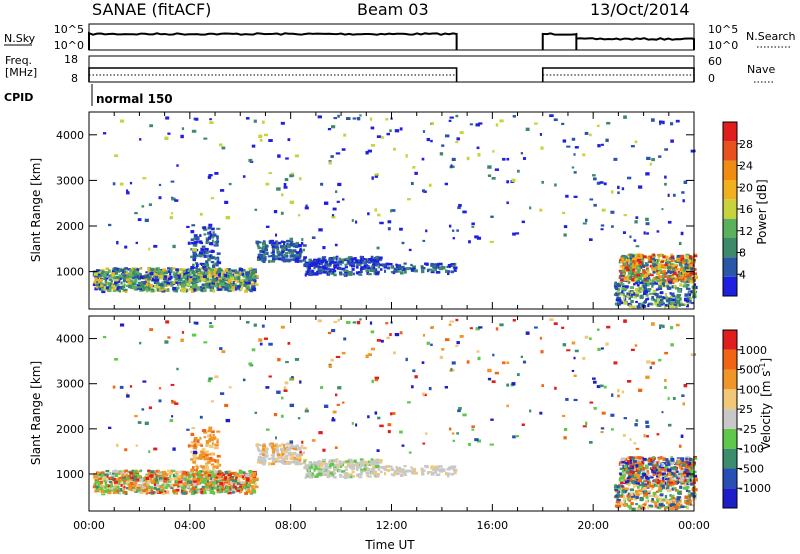 The width and height of the screenshot is (800, 554). Describe the element at coordinates (18, 60) in the screenshot. I see `freq-label-line1: Freq.` at that location.